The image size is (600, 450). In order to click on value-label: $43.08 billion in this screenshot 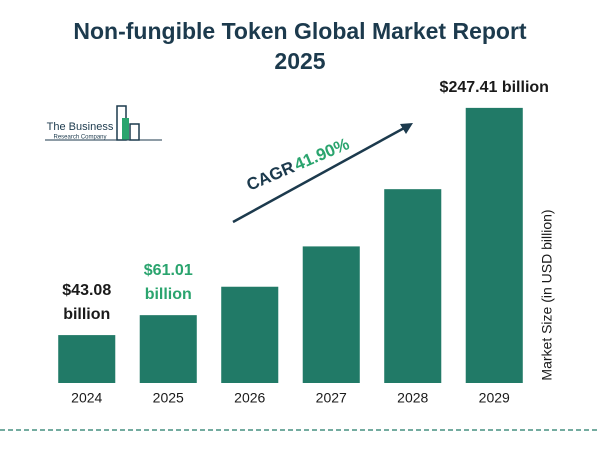, I will do `click(87, 303)`.